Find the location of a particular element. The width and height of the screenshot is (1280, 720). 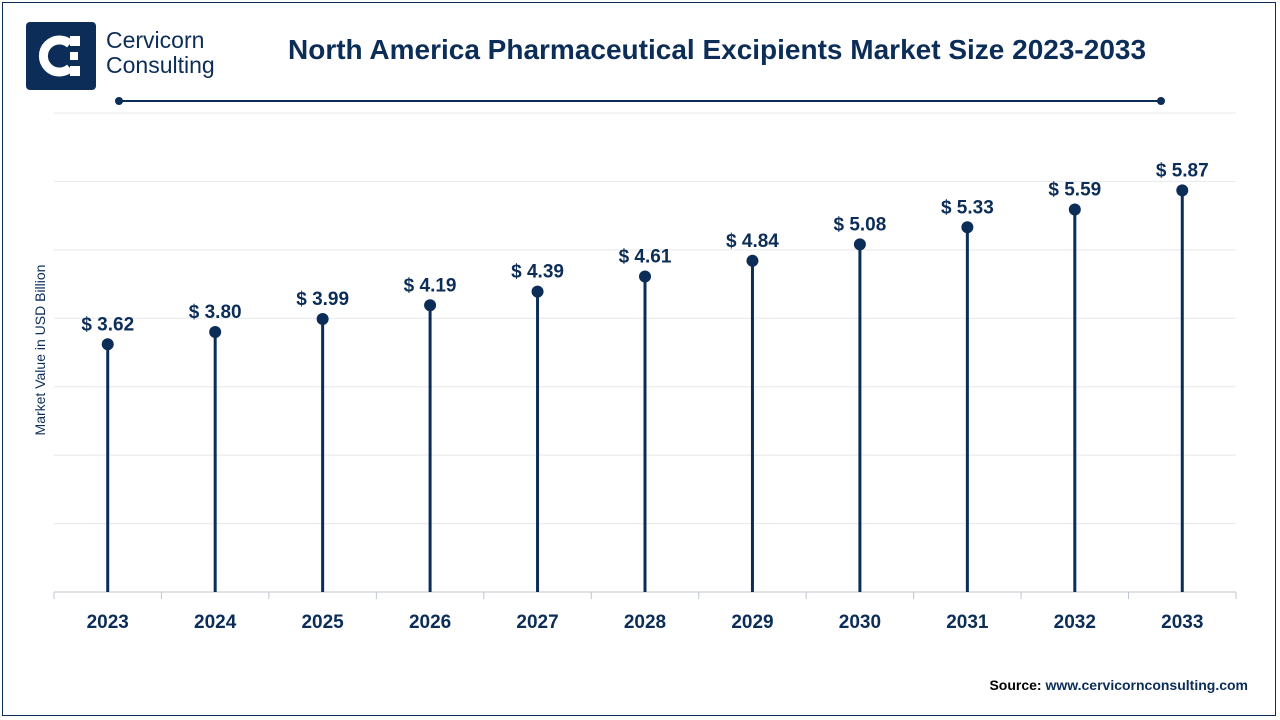

x-tick-label: 2023 is located at coordinates (108, 622).